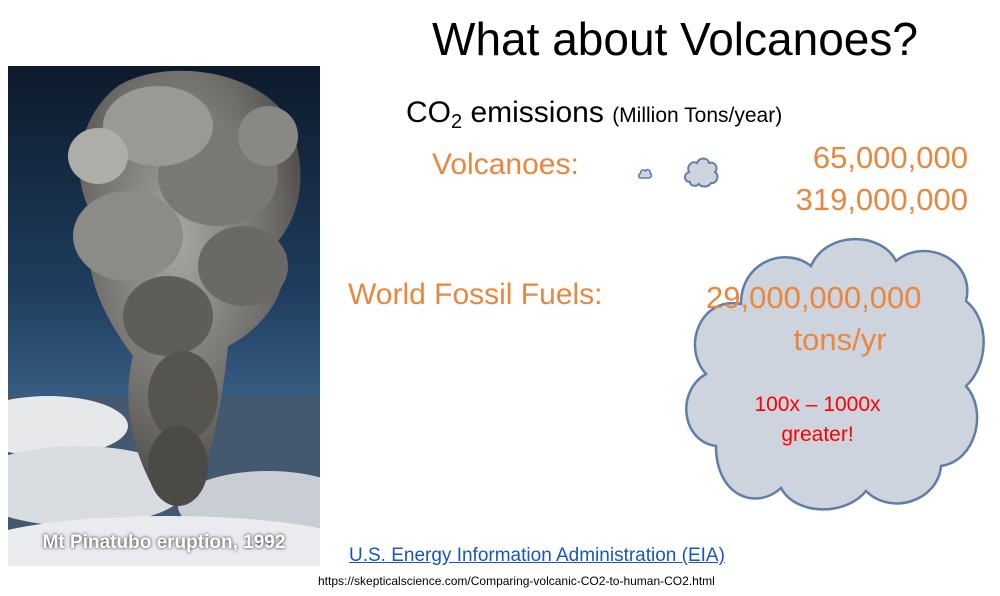 The image size is (1000, 596). I want to click on units-label: (Million Tons/year), so click(697, 115).